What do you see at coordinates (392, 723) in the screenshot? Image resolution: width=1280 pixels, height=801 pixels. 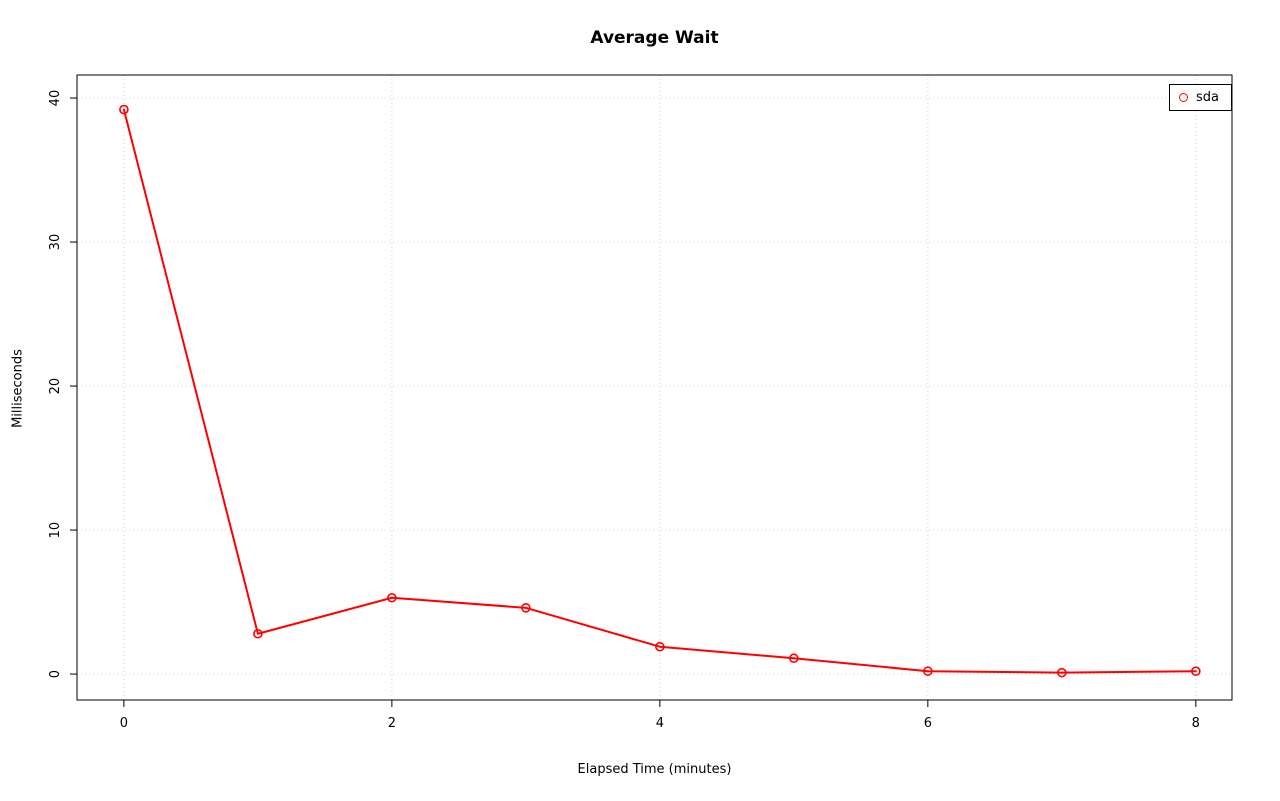 I see `x-tick-label: 2` at bounding box center [392, 723].